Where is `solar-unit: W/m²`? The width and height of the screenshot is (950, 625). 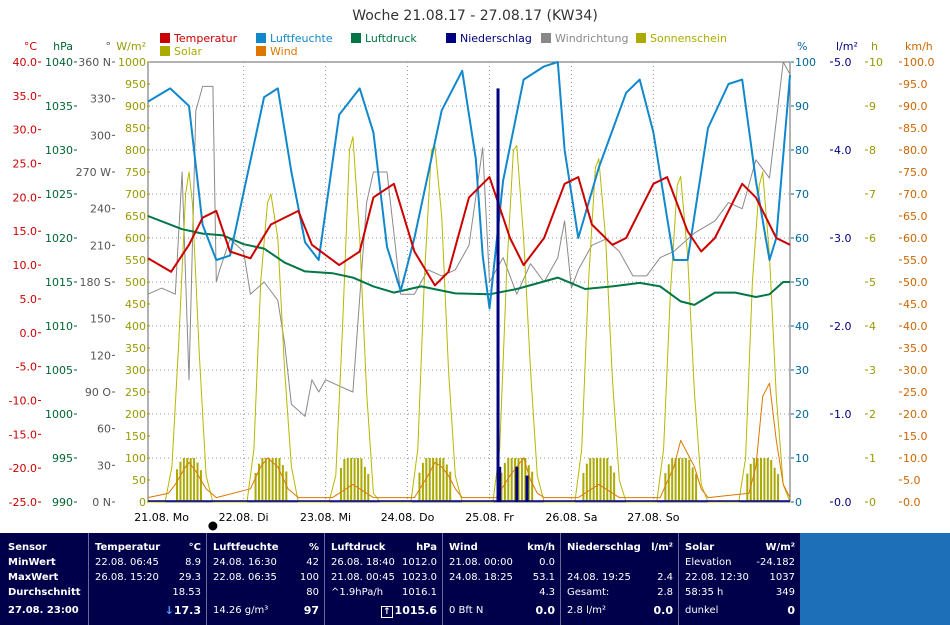 solar-unit: W/m² is located at coordinates (780, 547).